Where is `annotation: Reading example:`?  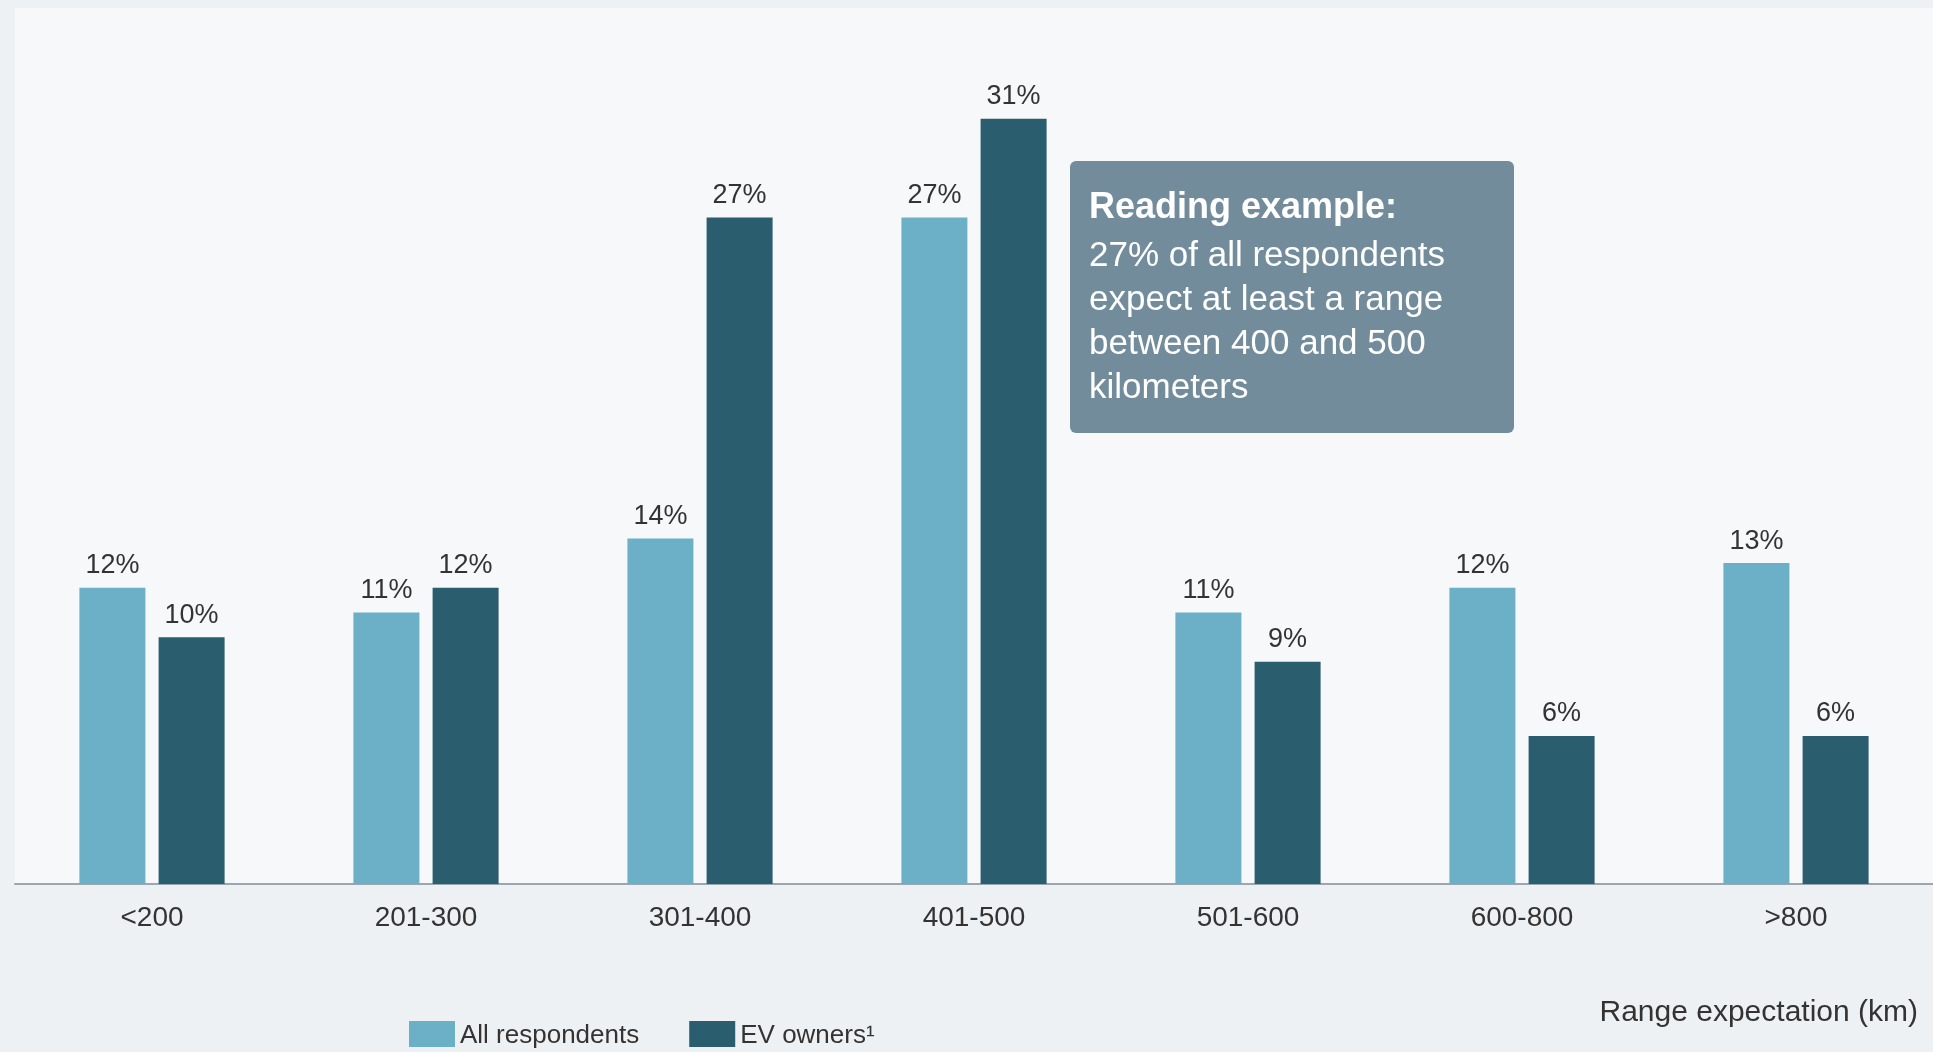 annotation: Reading example: is located at coordinates (1243, 205).